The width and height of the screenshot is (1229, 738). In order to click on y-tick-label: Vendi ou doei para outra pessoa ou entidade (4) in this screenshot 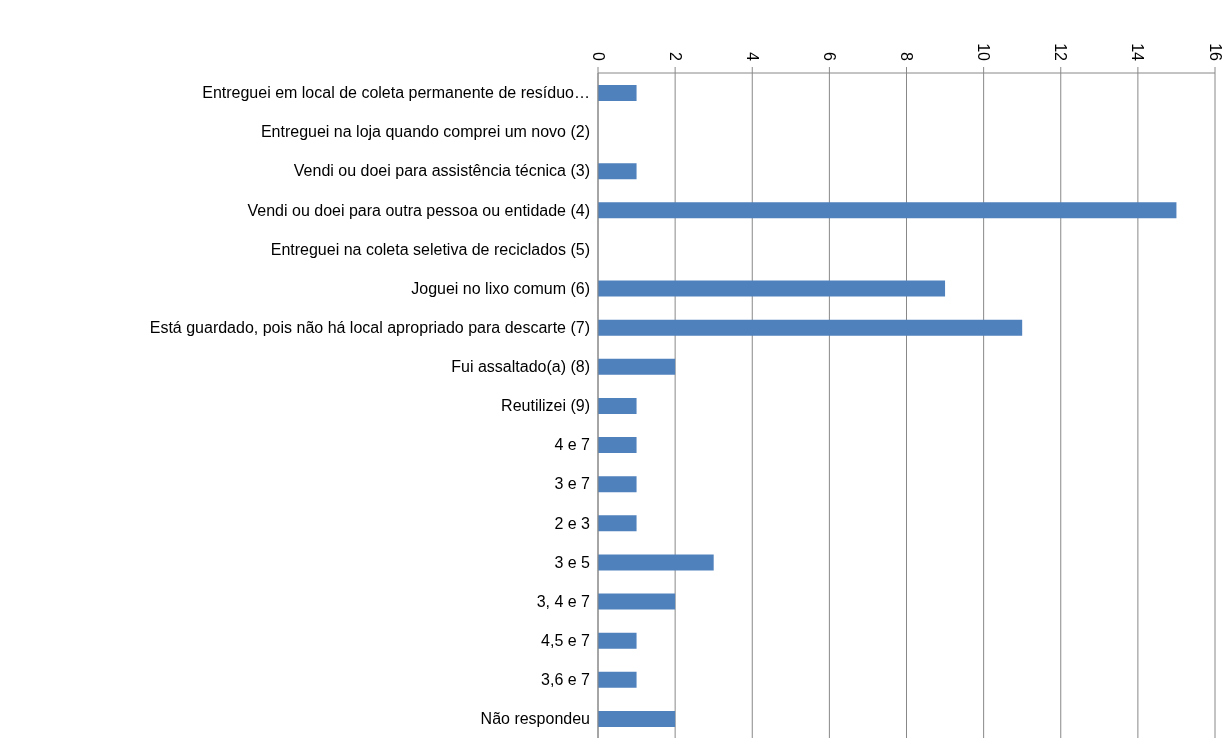, I will do `click(418, 210)`.